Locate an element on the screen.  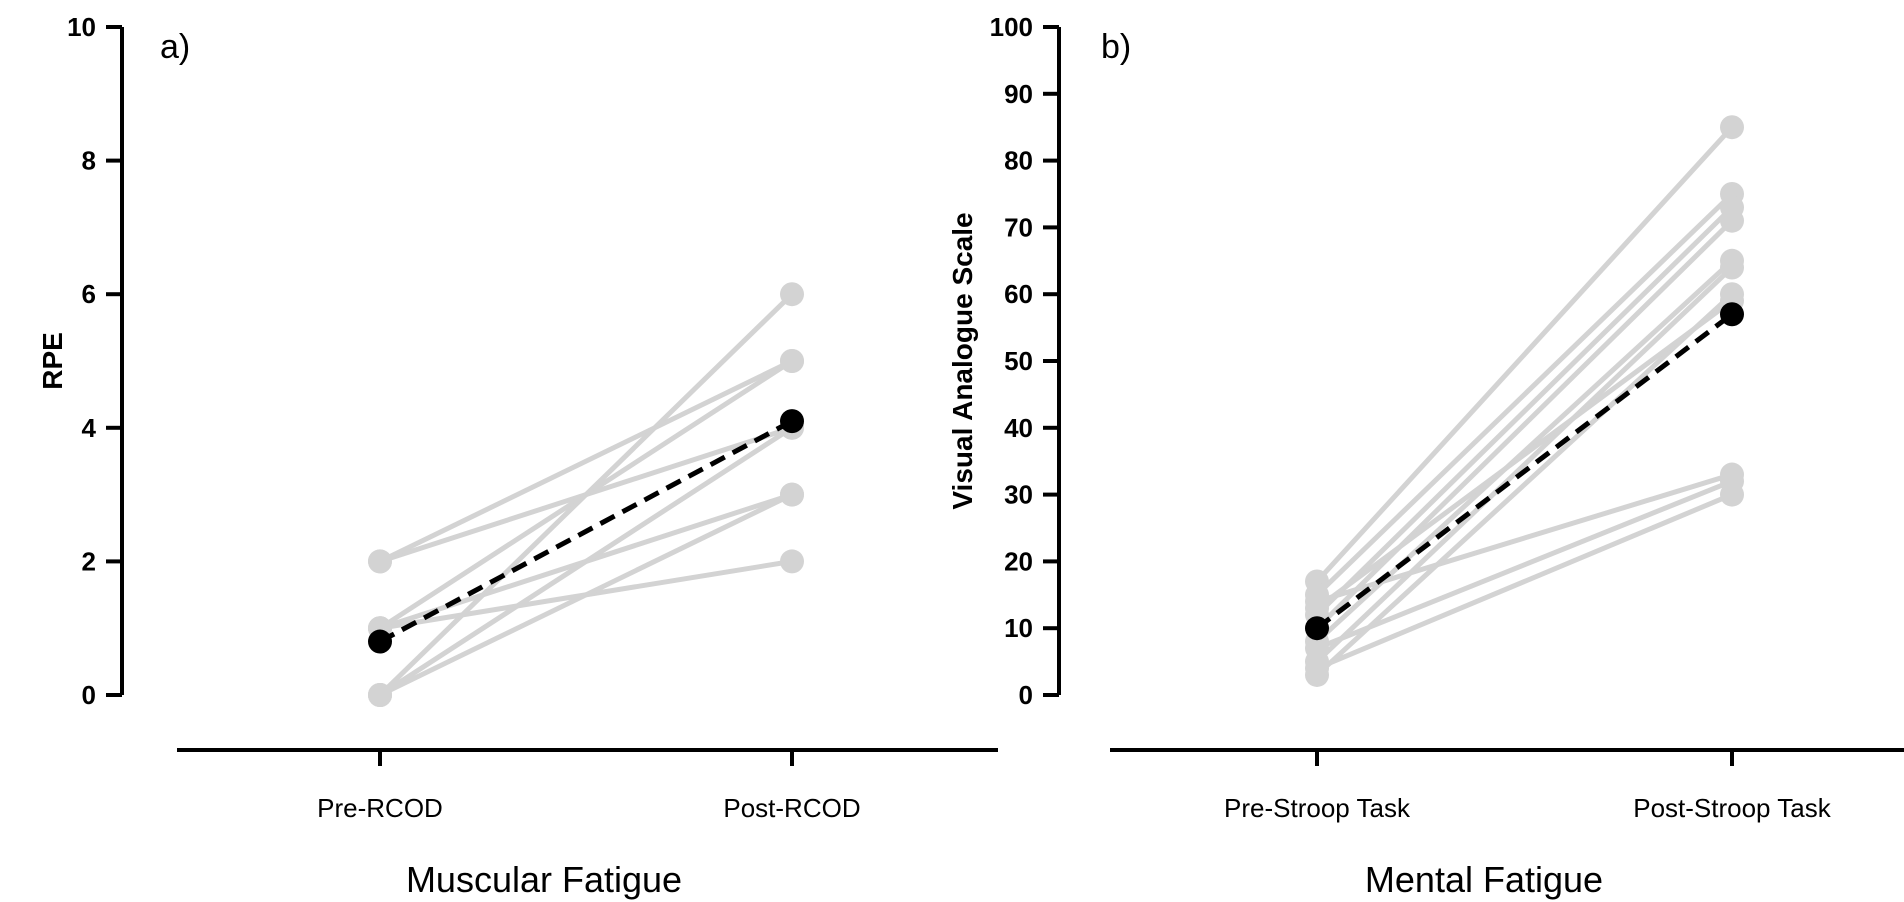
panel-b-y-tick-label: 20 is located at coordinates (1018, 561).